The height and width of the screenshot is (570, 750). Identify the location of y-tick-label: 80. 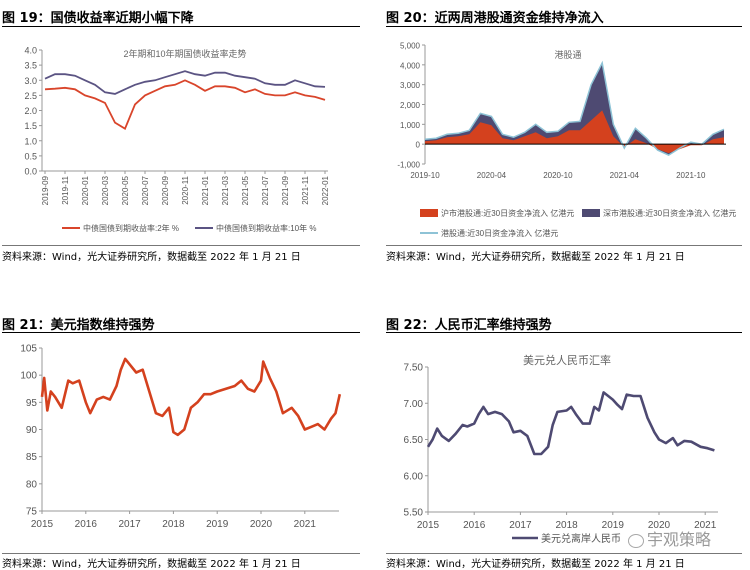
(32, 484).